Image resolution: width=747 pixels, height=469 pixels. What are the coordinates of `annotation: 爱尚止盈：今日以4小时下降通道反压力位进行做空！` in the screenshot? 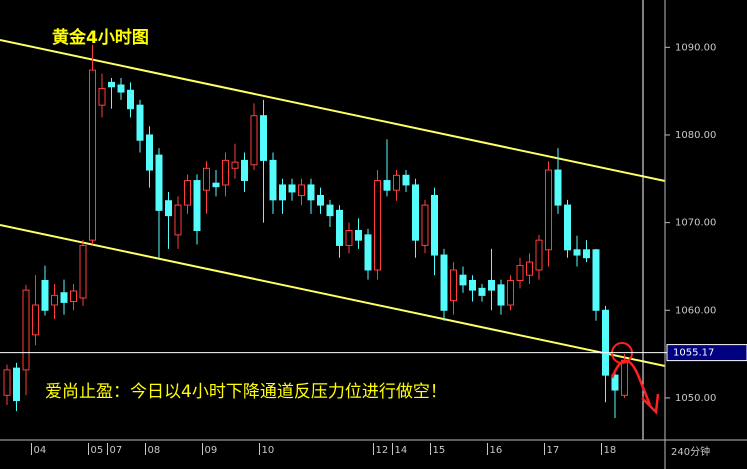 It's located at (246, 392).